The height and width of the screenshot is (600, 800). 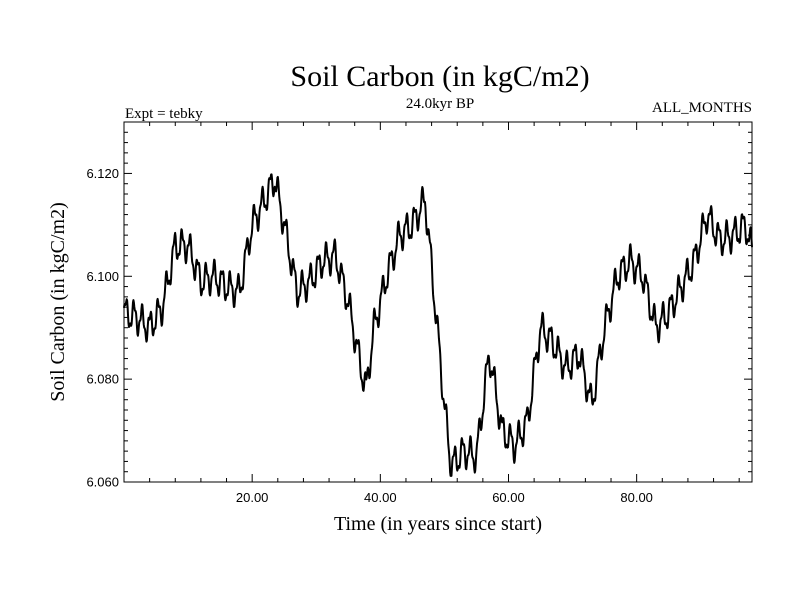 What do you see at coordinates (702, 108) in the screenshot?
I see `months-label: ALL_MONTHS` at bounding box center [702, 108].